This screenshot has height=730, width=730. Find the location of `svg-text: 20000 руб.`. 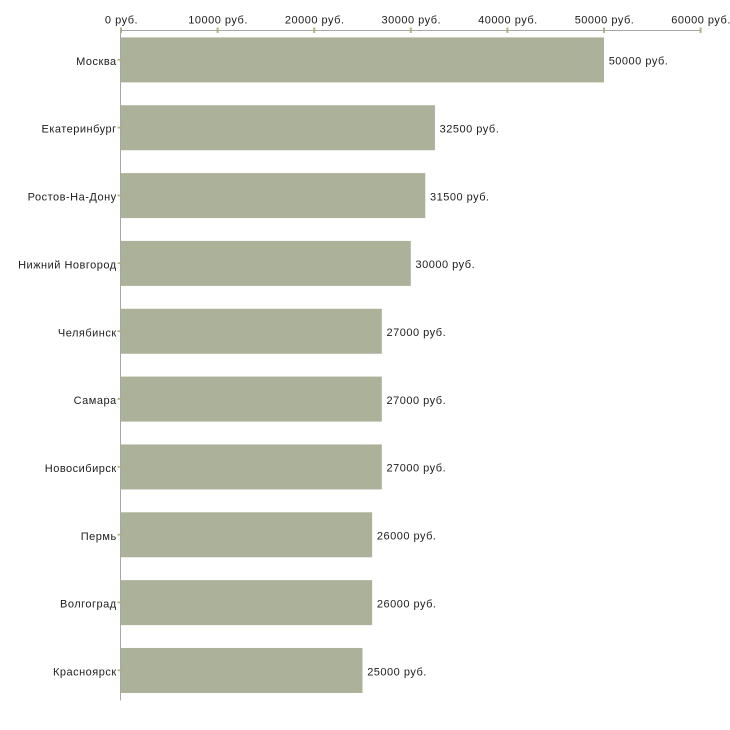

svg-text: 20000 руб. is located at coordinates (315, 21).